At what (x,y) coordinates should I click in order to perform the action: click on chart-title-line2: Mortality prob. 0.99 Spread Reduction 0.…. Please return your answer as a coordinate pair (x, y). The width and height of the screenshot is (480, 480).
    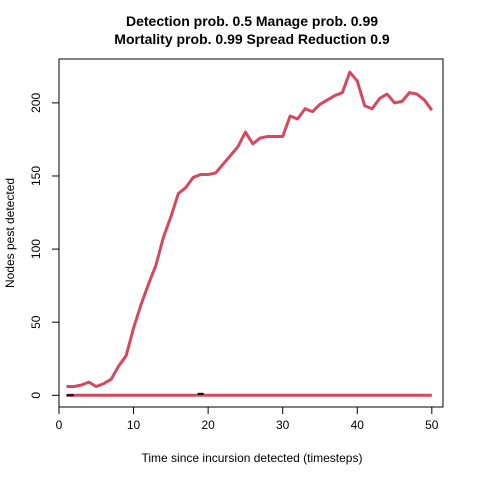
    Looking at the image, I should click on (252, 39).